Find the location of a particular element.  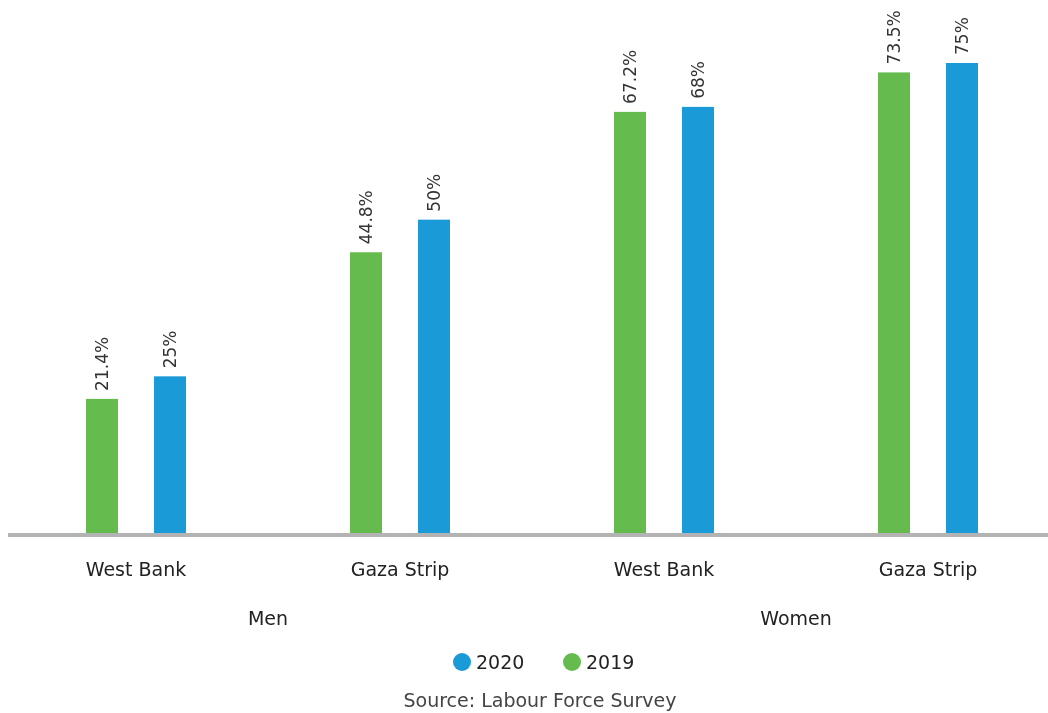

data-label: 21.4% is located at coordinates (102, 363).